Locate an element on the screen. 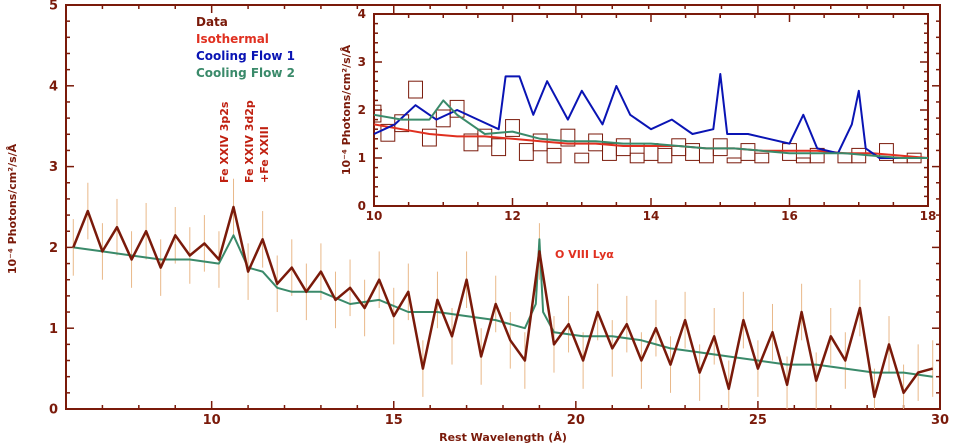 This screenshot has height=445, width=960. inset-y-tick-label: 4 is located at coordinates (362, 14).